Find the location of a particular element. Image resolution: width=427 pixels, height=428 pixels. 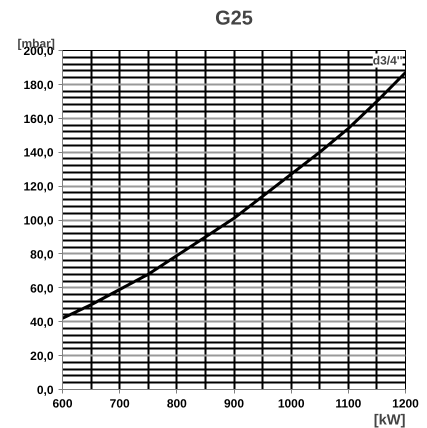

x-tick-label: 600 is located at coordinates (62, 403).